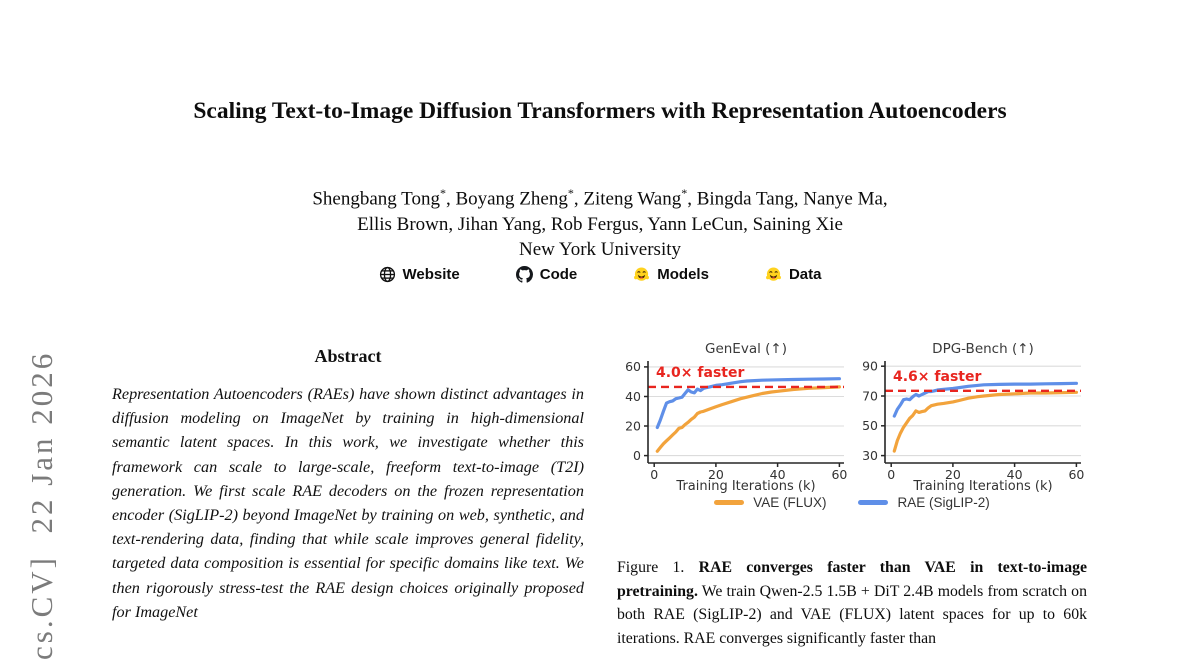 The width and height of the screenshot is (1200, 660). I want to click on link-code: Code, so click(546, 274).